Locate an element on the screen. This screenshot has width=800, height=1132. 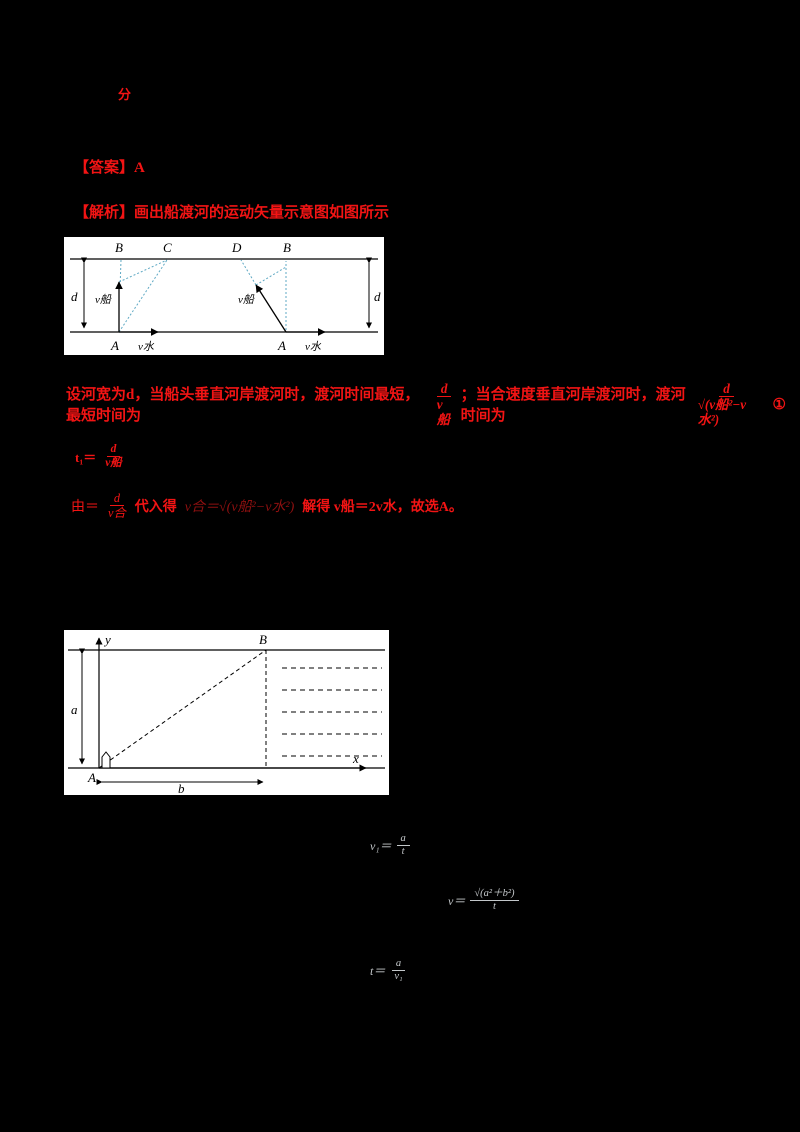
fraction: d v合 is located at coordinates (117, 505).